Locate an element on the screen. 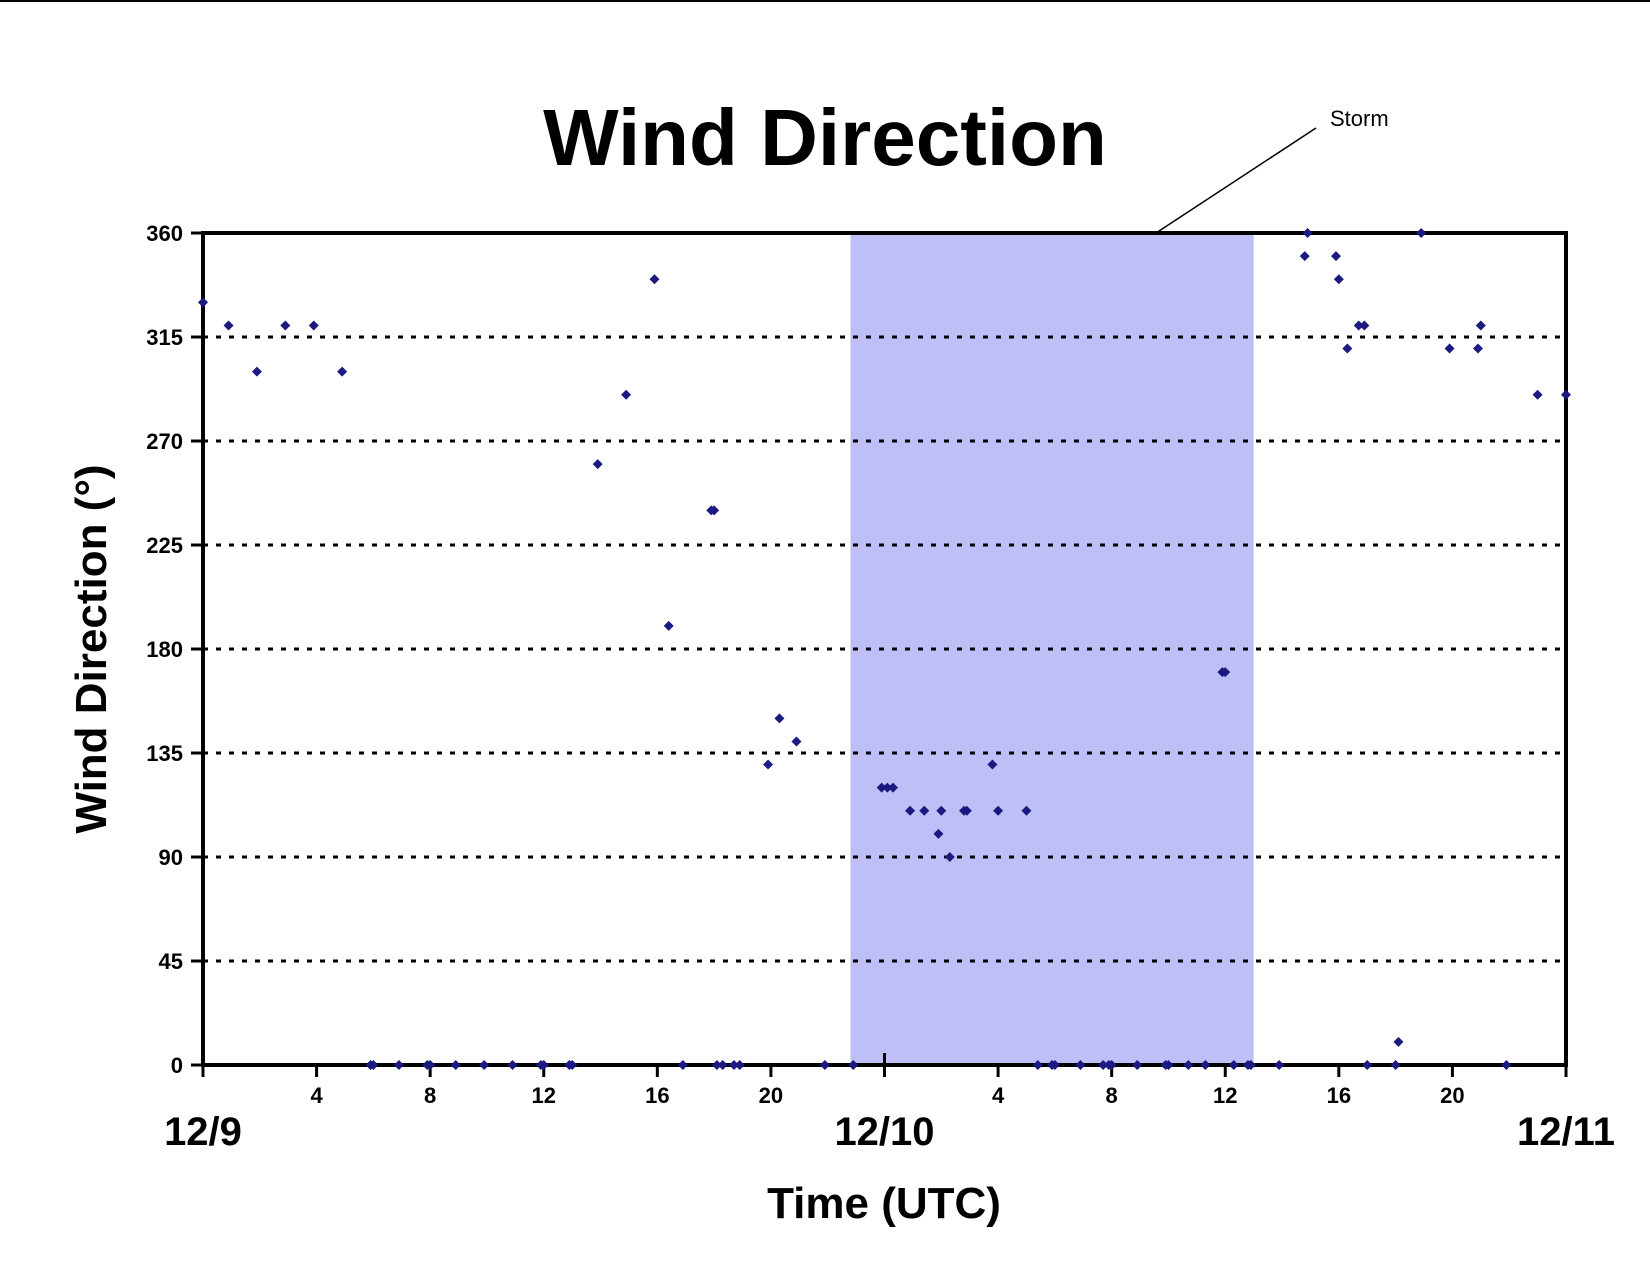 Image resolution: width=1650 pixels, height=1280 pixels. y-tick-label: 180 is located at coordinates (164, 649).